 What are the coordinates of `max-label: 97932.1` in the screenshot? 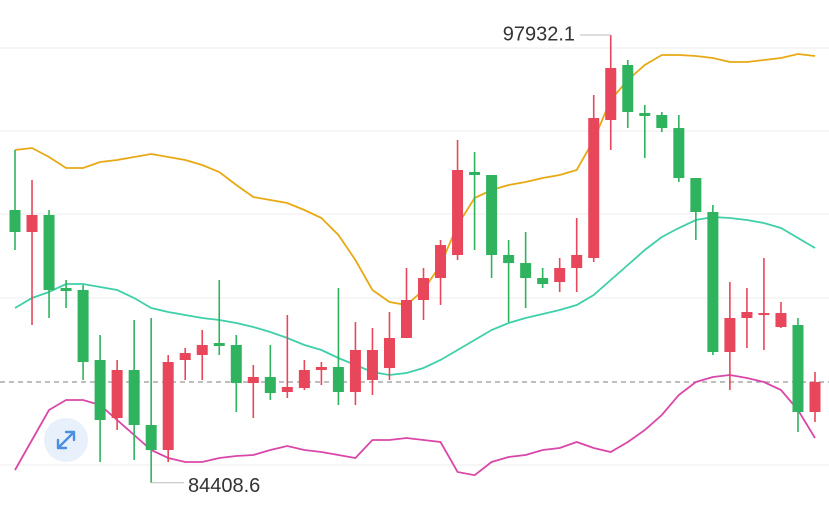 It's located at (539, 34).